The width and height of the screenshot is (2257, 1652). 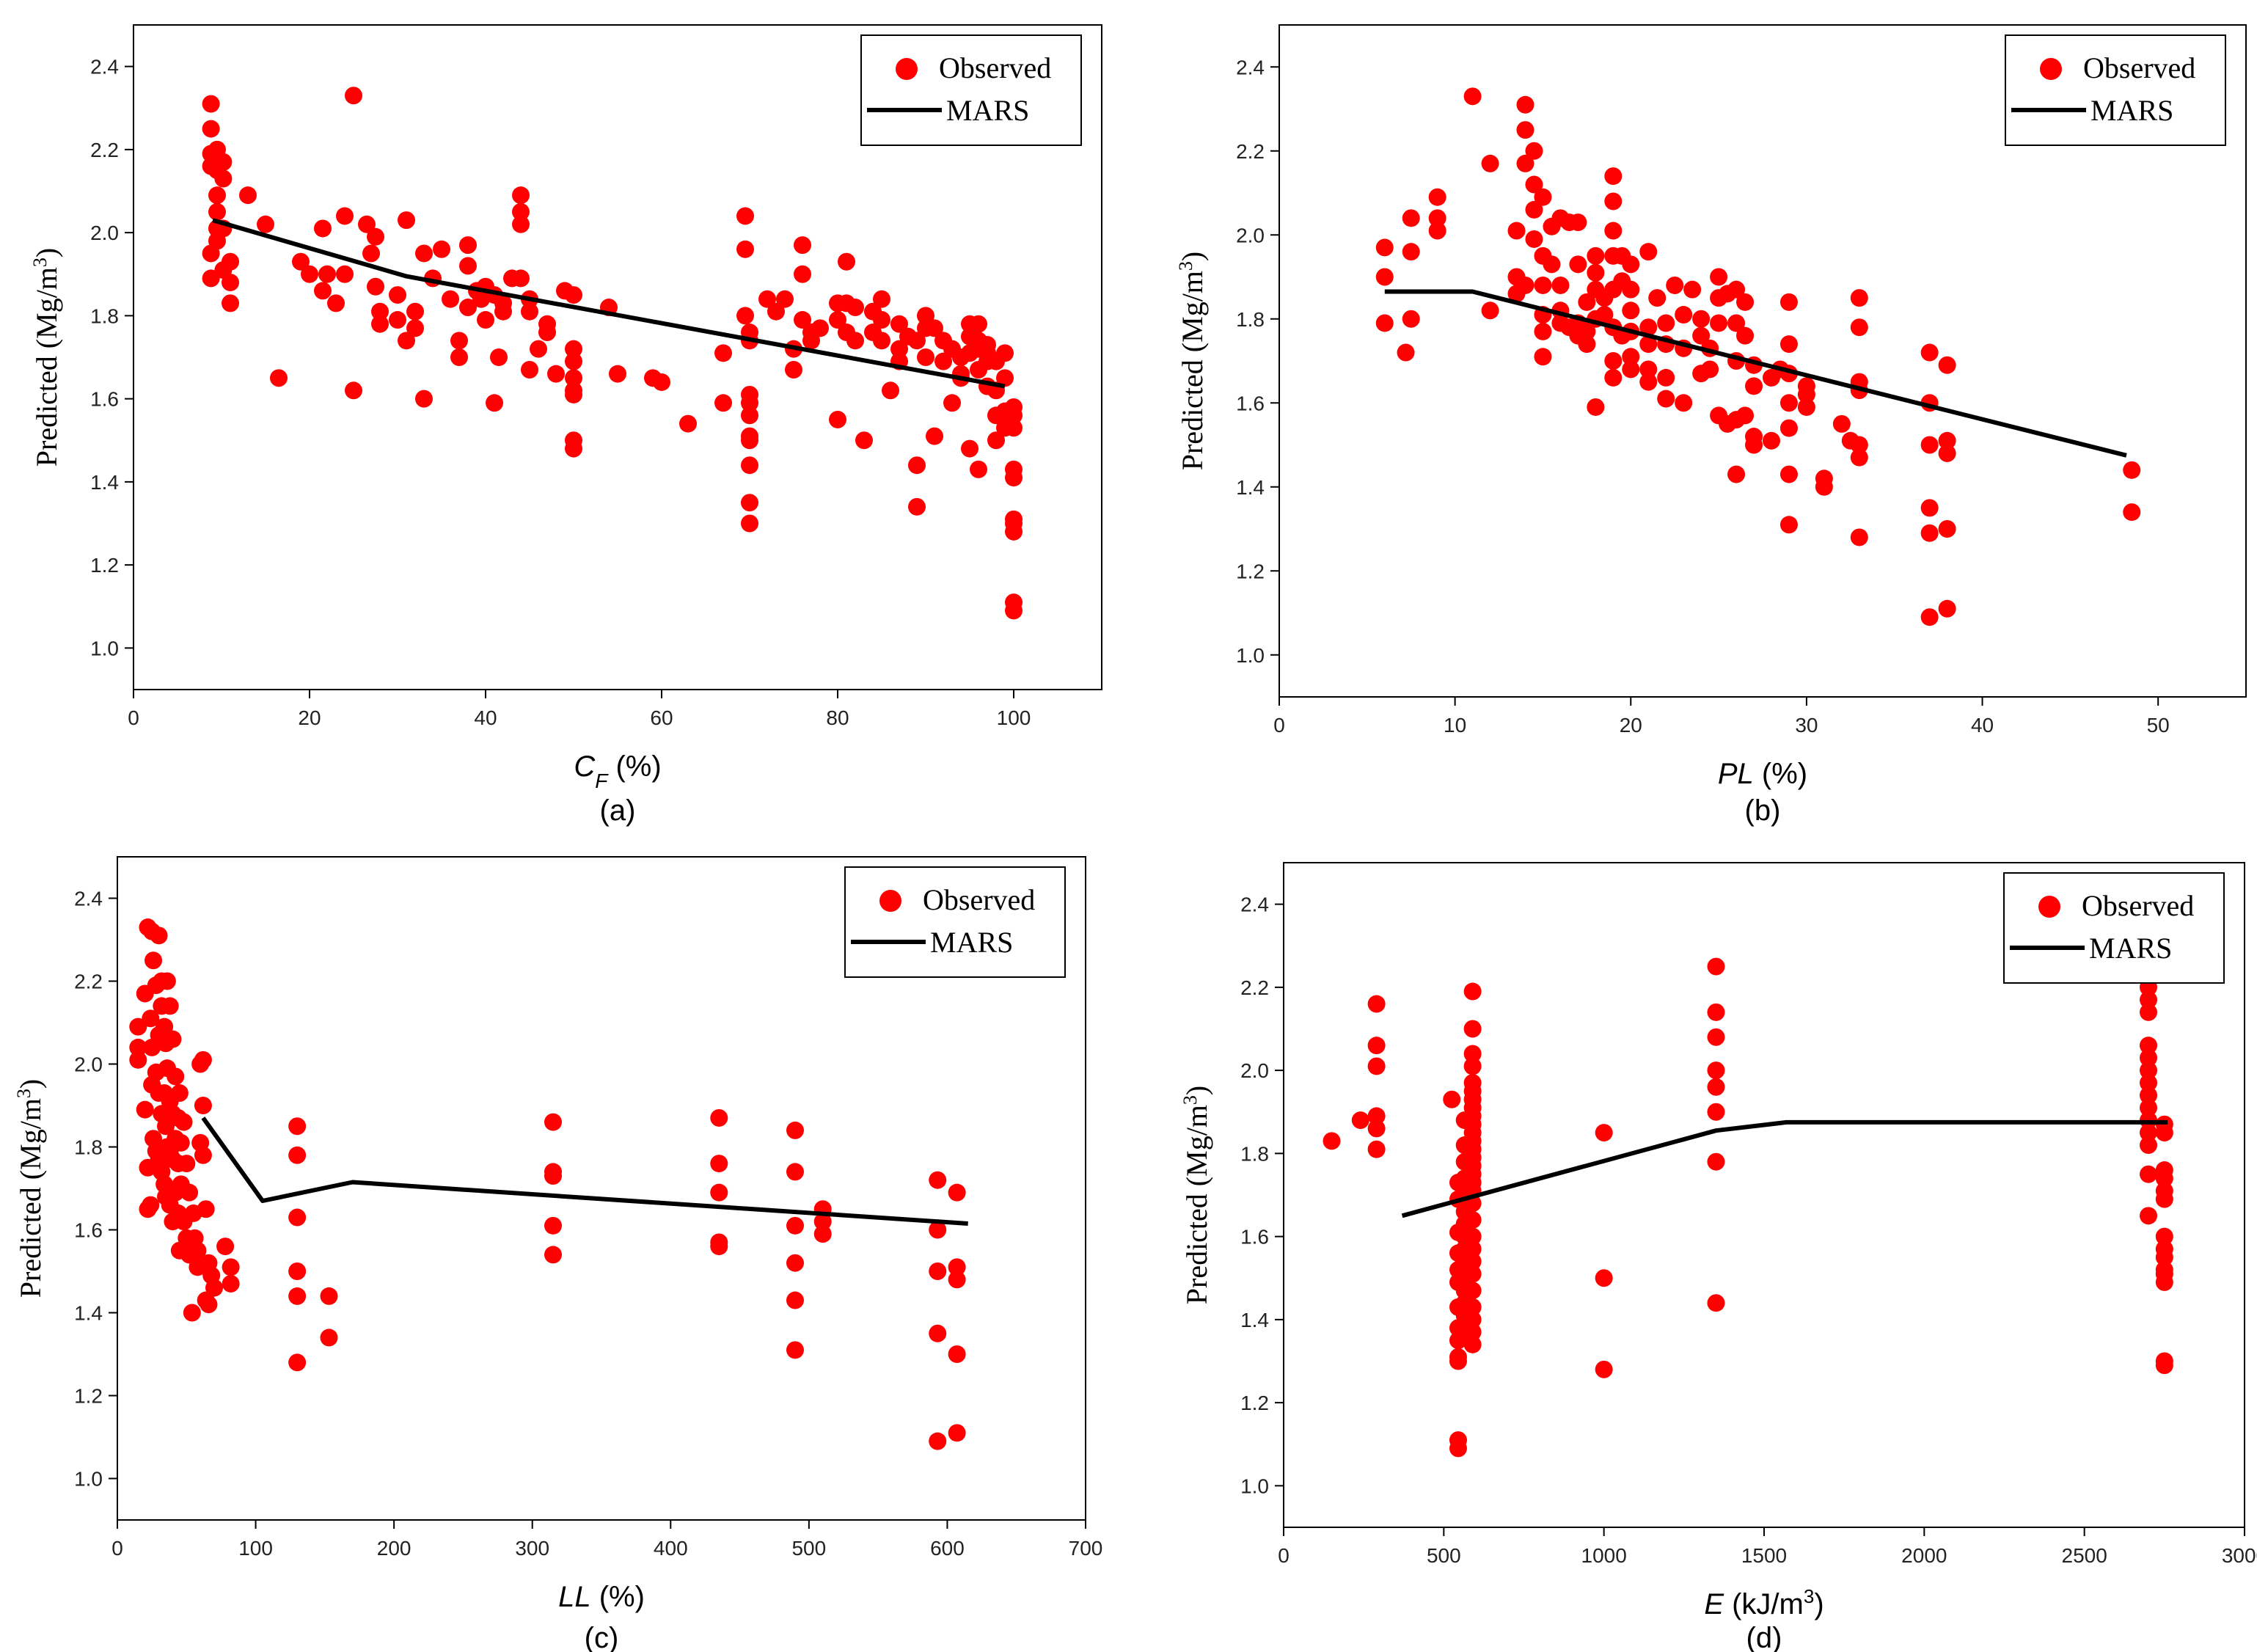 I want to click on legend-observed-label: Observed, so click(x=2138, y=905).